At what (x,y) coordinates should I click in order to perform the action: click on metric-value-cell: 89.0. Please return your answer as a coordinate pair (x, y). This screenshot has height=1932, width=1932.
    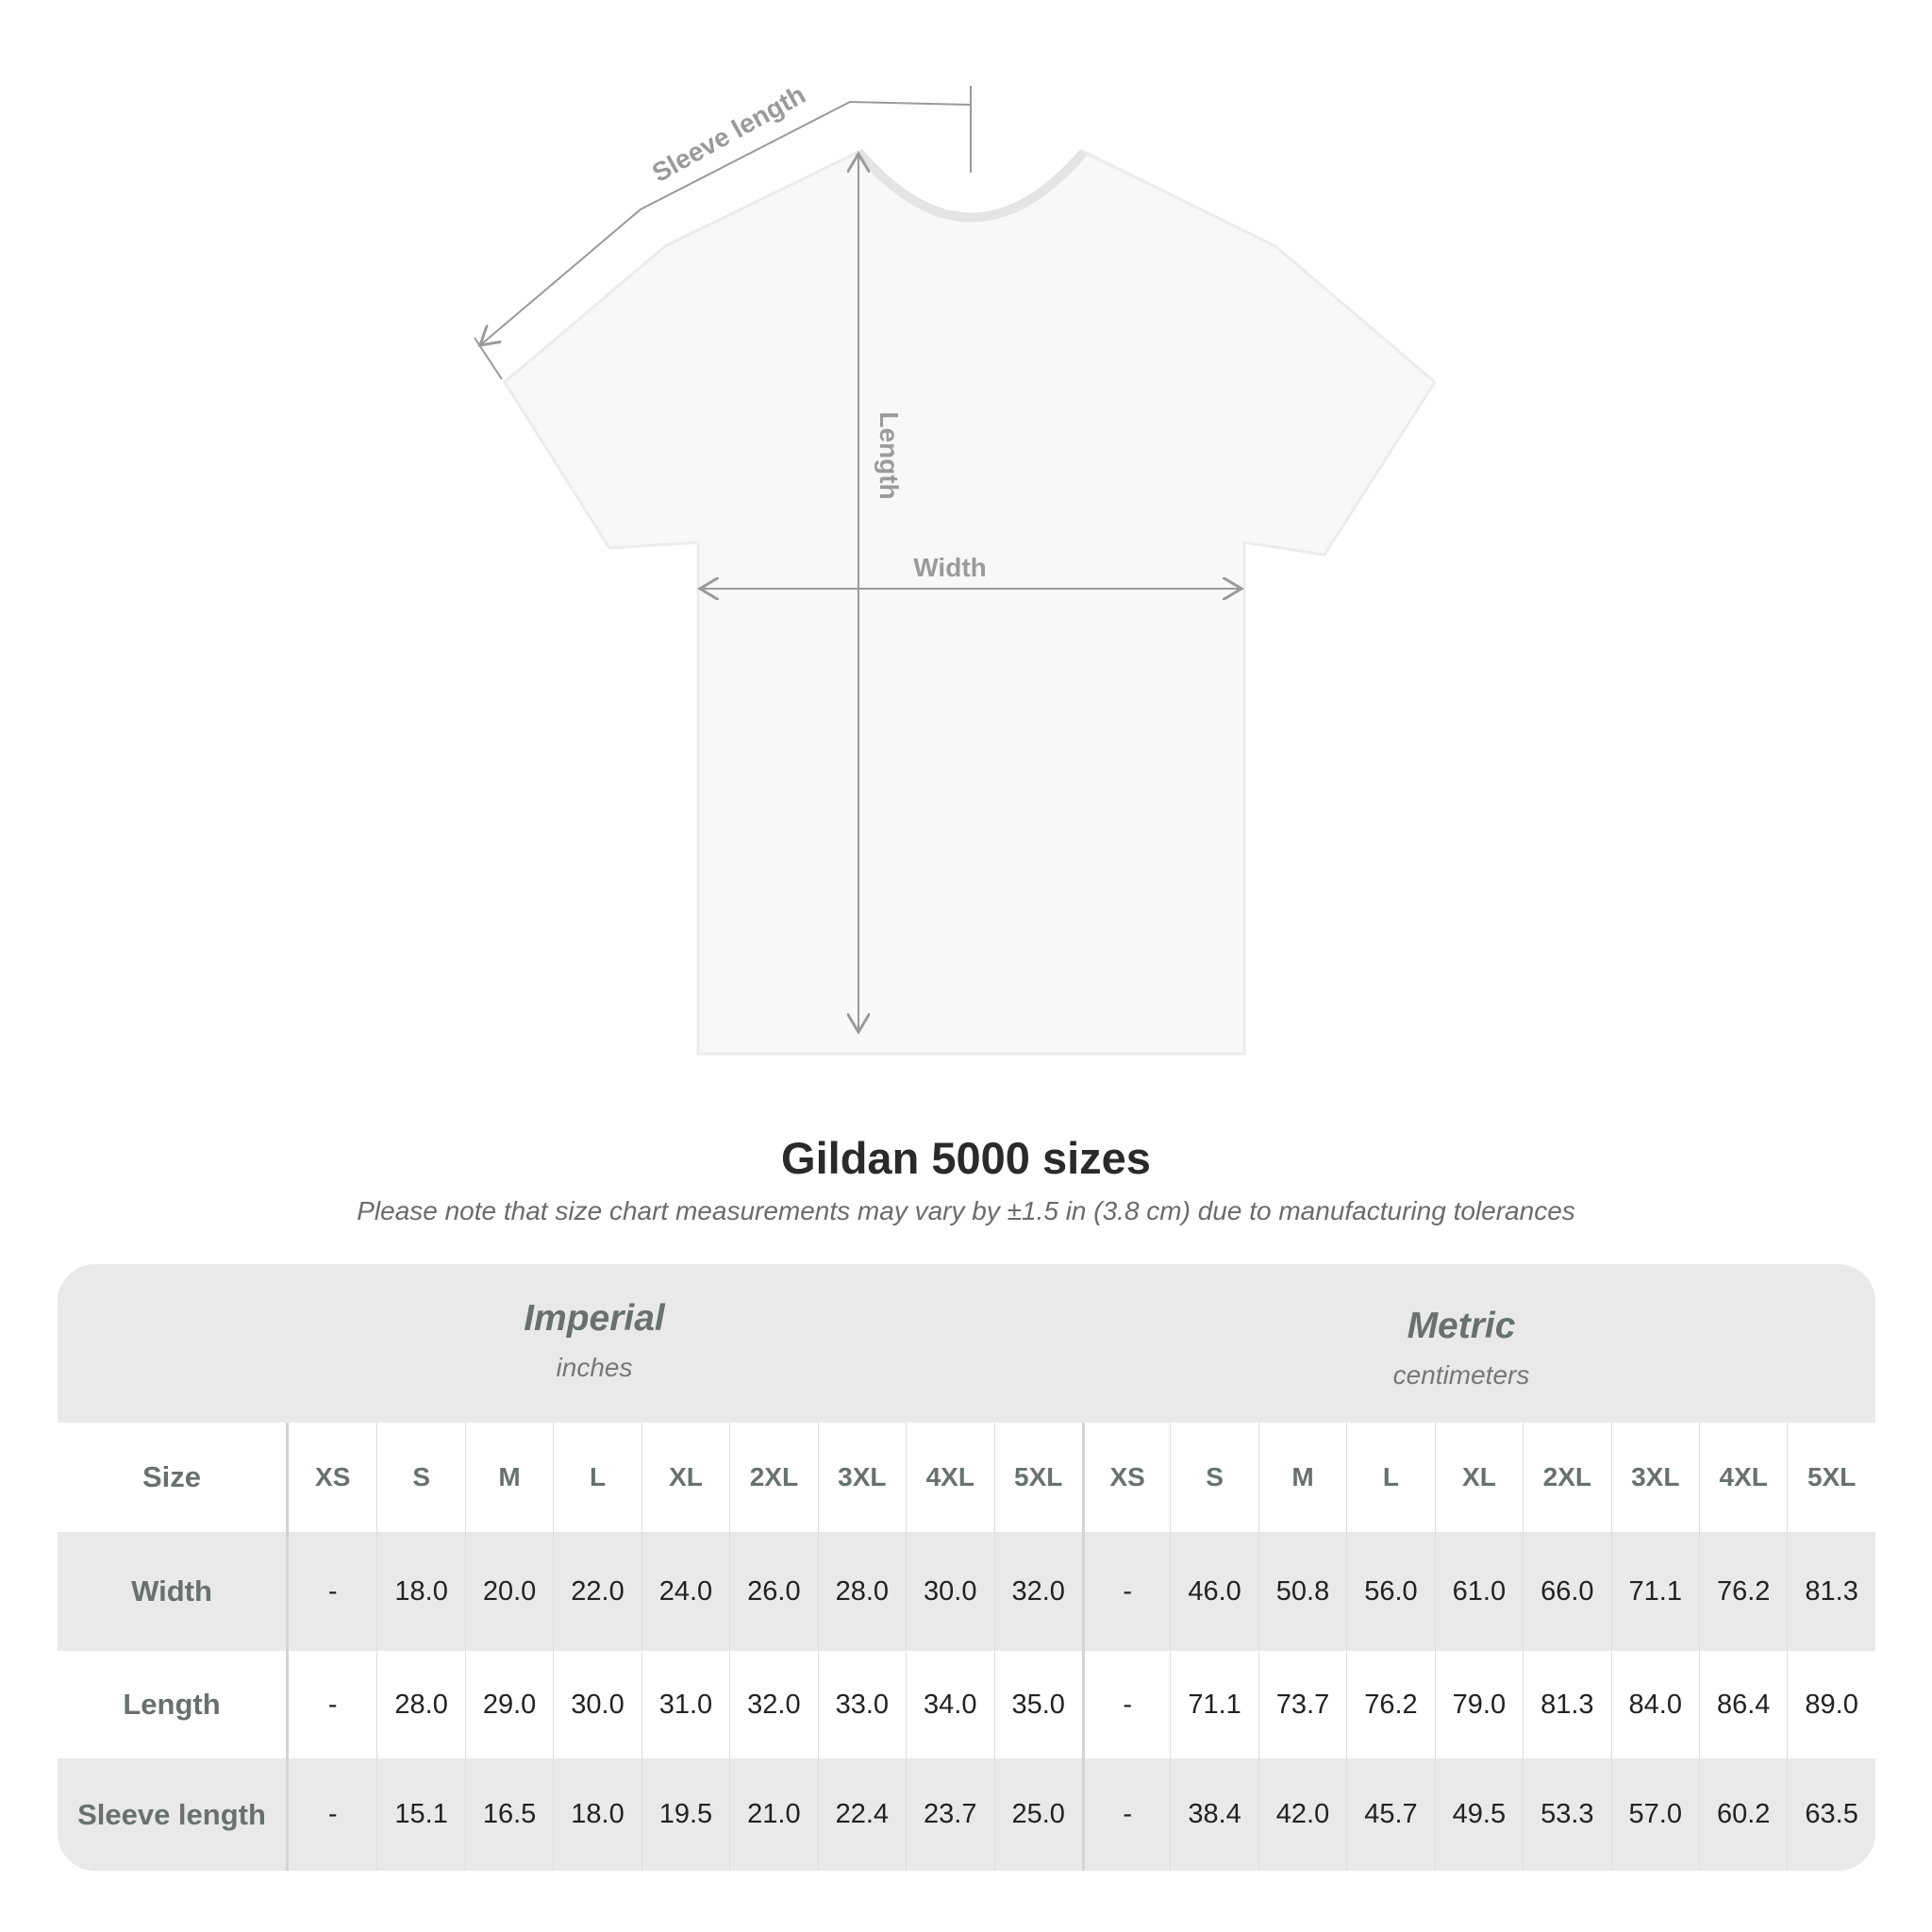
    Looking at the image, I should click on (1831, 1704).